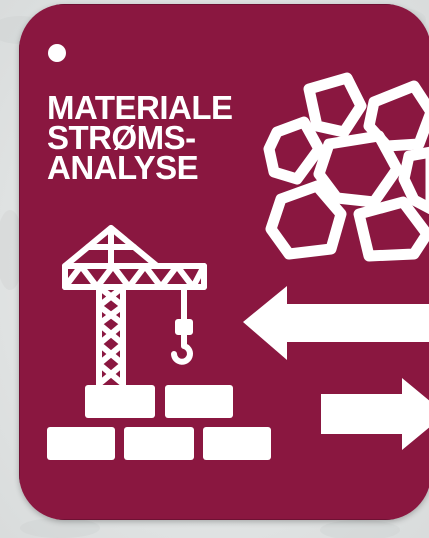 The height and width of the screenshot is (538, 429). I want to click on hole-icon, so click(57, 53).